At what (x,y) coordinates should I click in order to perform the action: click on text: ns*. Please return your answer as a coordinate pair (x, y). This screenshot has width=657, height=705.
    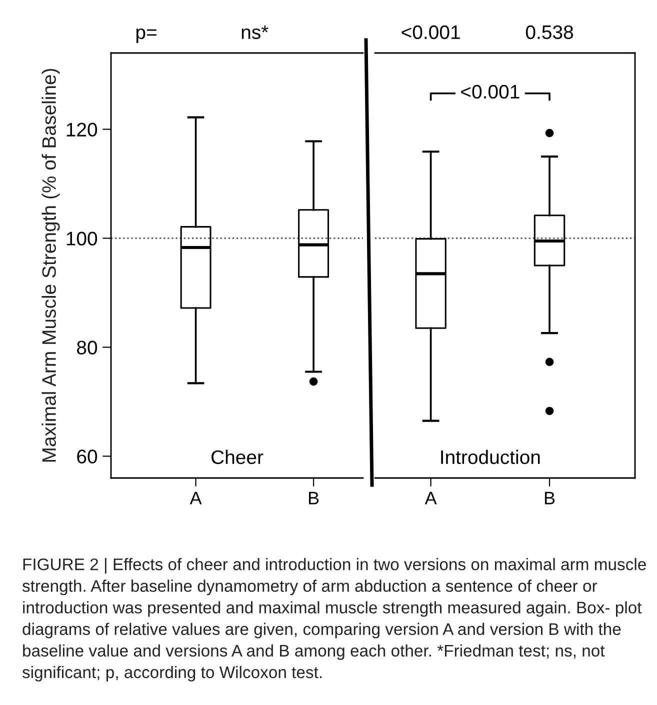
    Looking at the image, I should click on (255, 33).